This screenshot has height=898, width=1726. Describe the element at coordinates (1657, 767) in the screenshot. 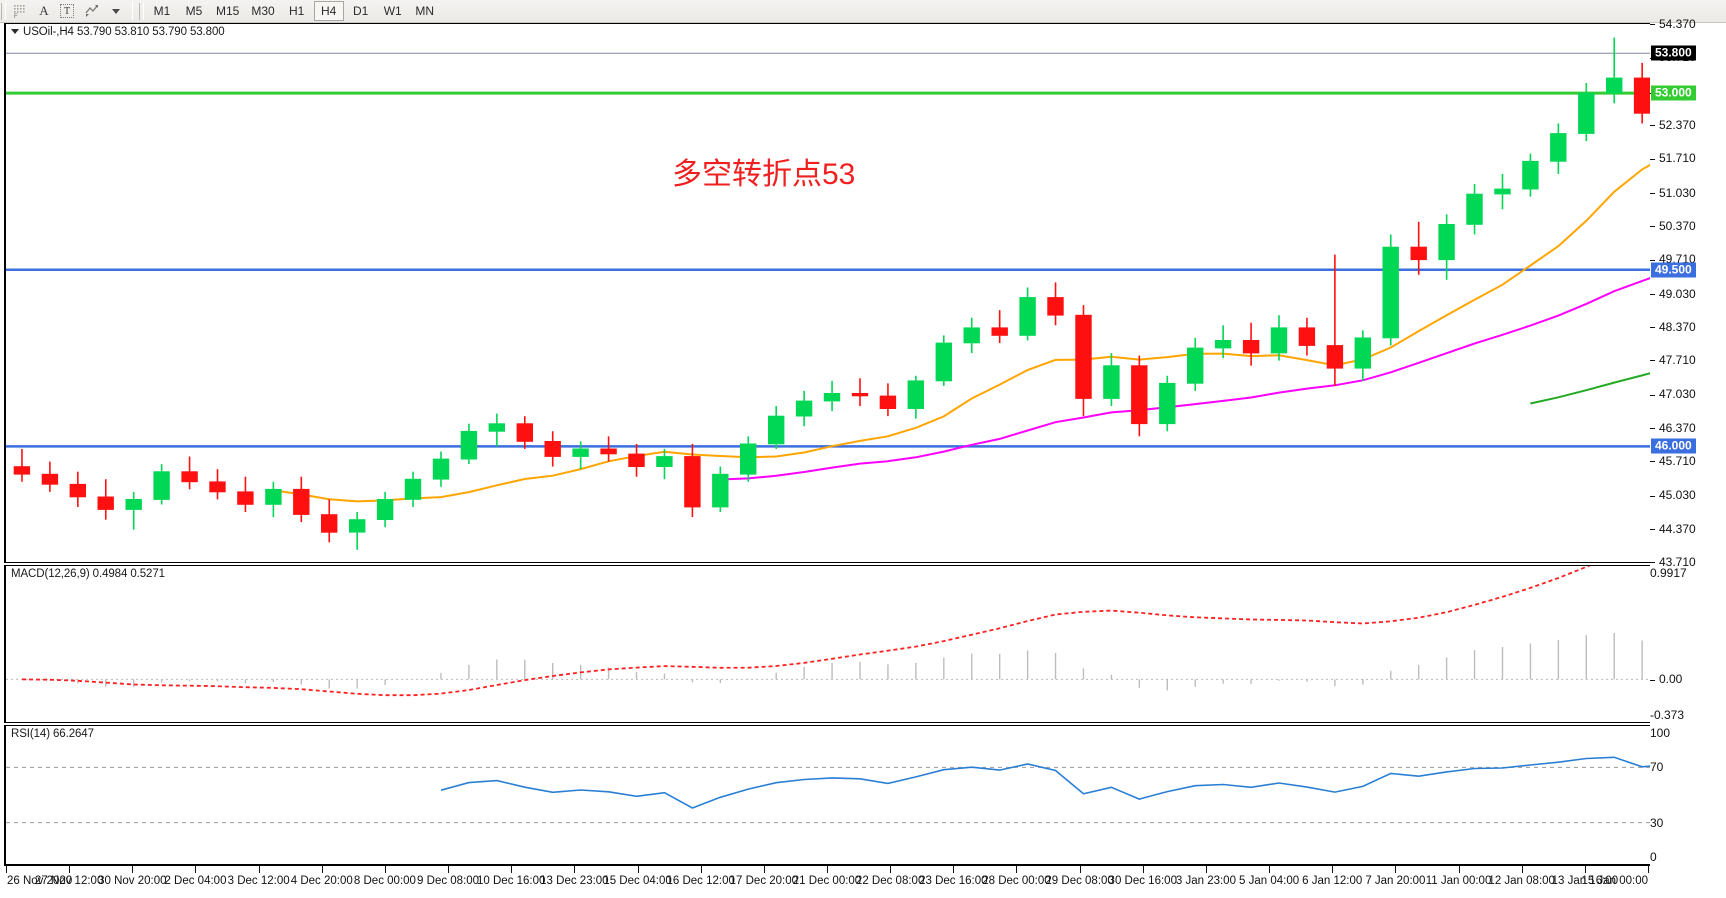

I see `rsi-tick-70: 70` at that location.